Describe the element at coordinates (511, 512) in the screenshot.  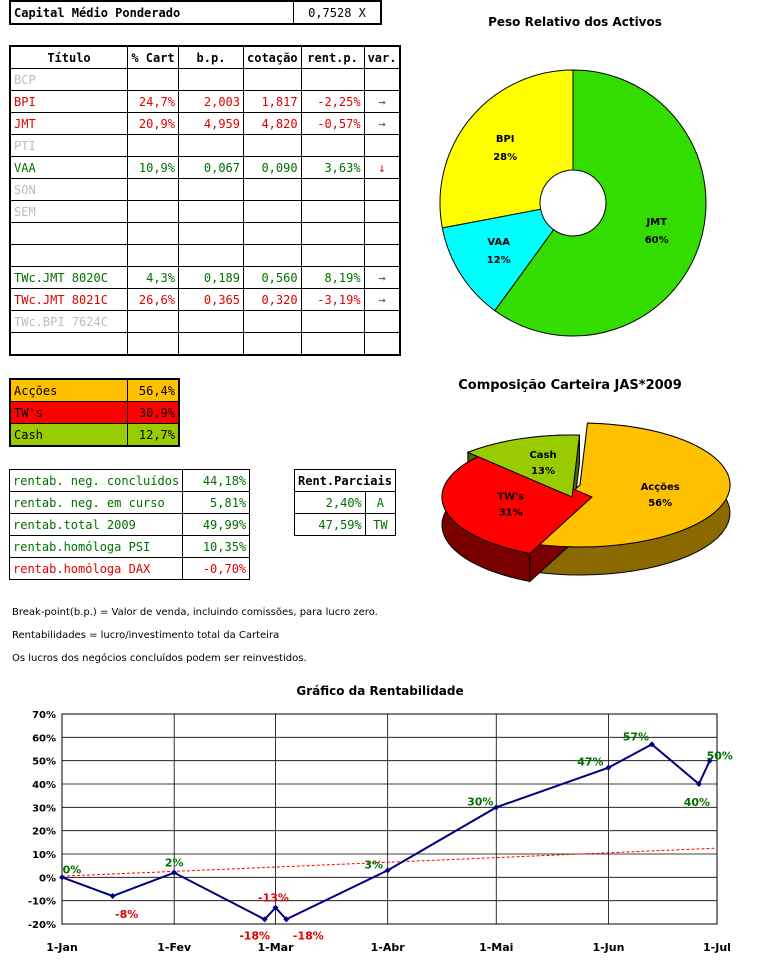
I see `pie3d-pct: 31%` at that location.